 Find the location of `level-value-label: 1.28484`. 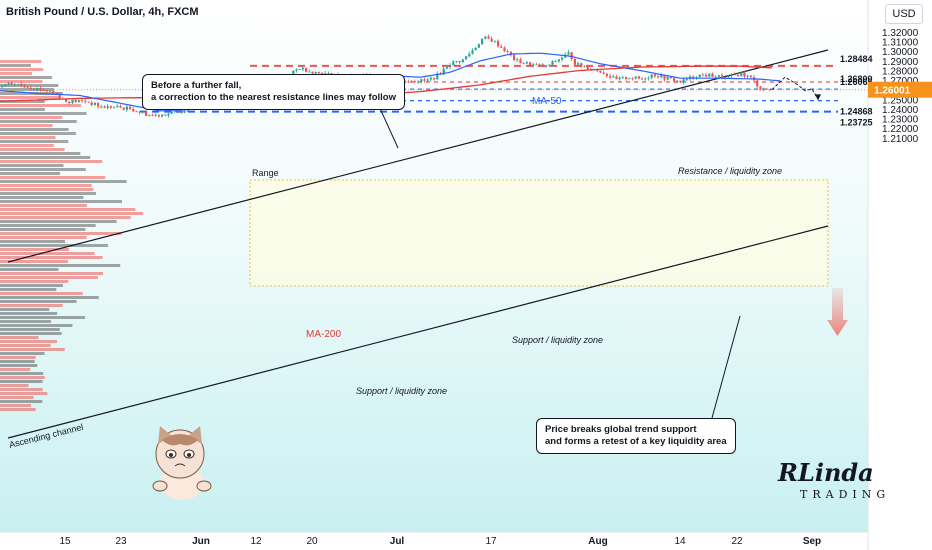

level-value-label: 1.28484 is located at coordinates (856, 59).